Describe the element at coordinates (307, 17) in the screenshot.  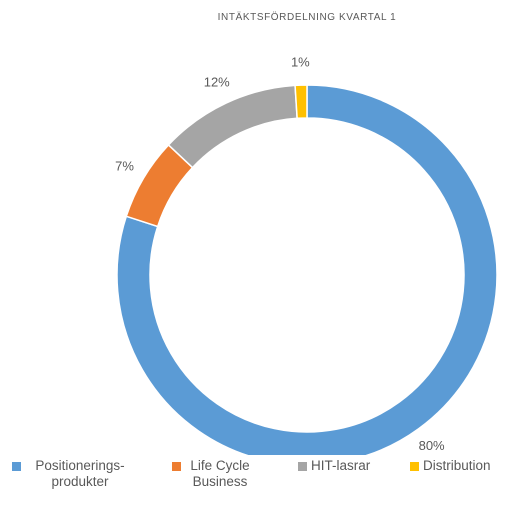
I see `chart-title: INTÄKTSFÖRDELNING KVARTAL 1` at that location.